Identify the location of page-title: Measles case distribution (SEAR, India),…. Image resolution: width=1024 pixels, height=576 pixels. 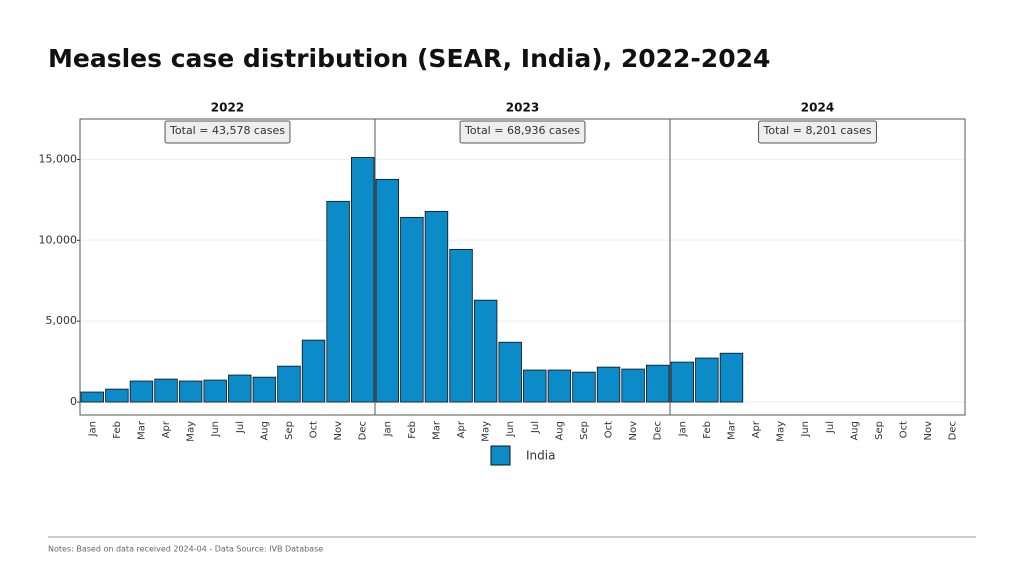
(409, 58).